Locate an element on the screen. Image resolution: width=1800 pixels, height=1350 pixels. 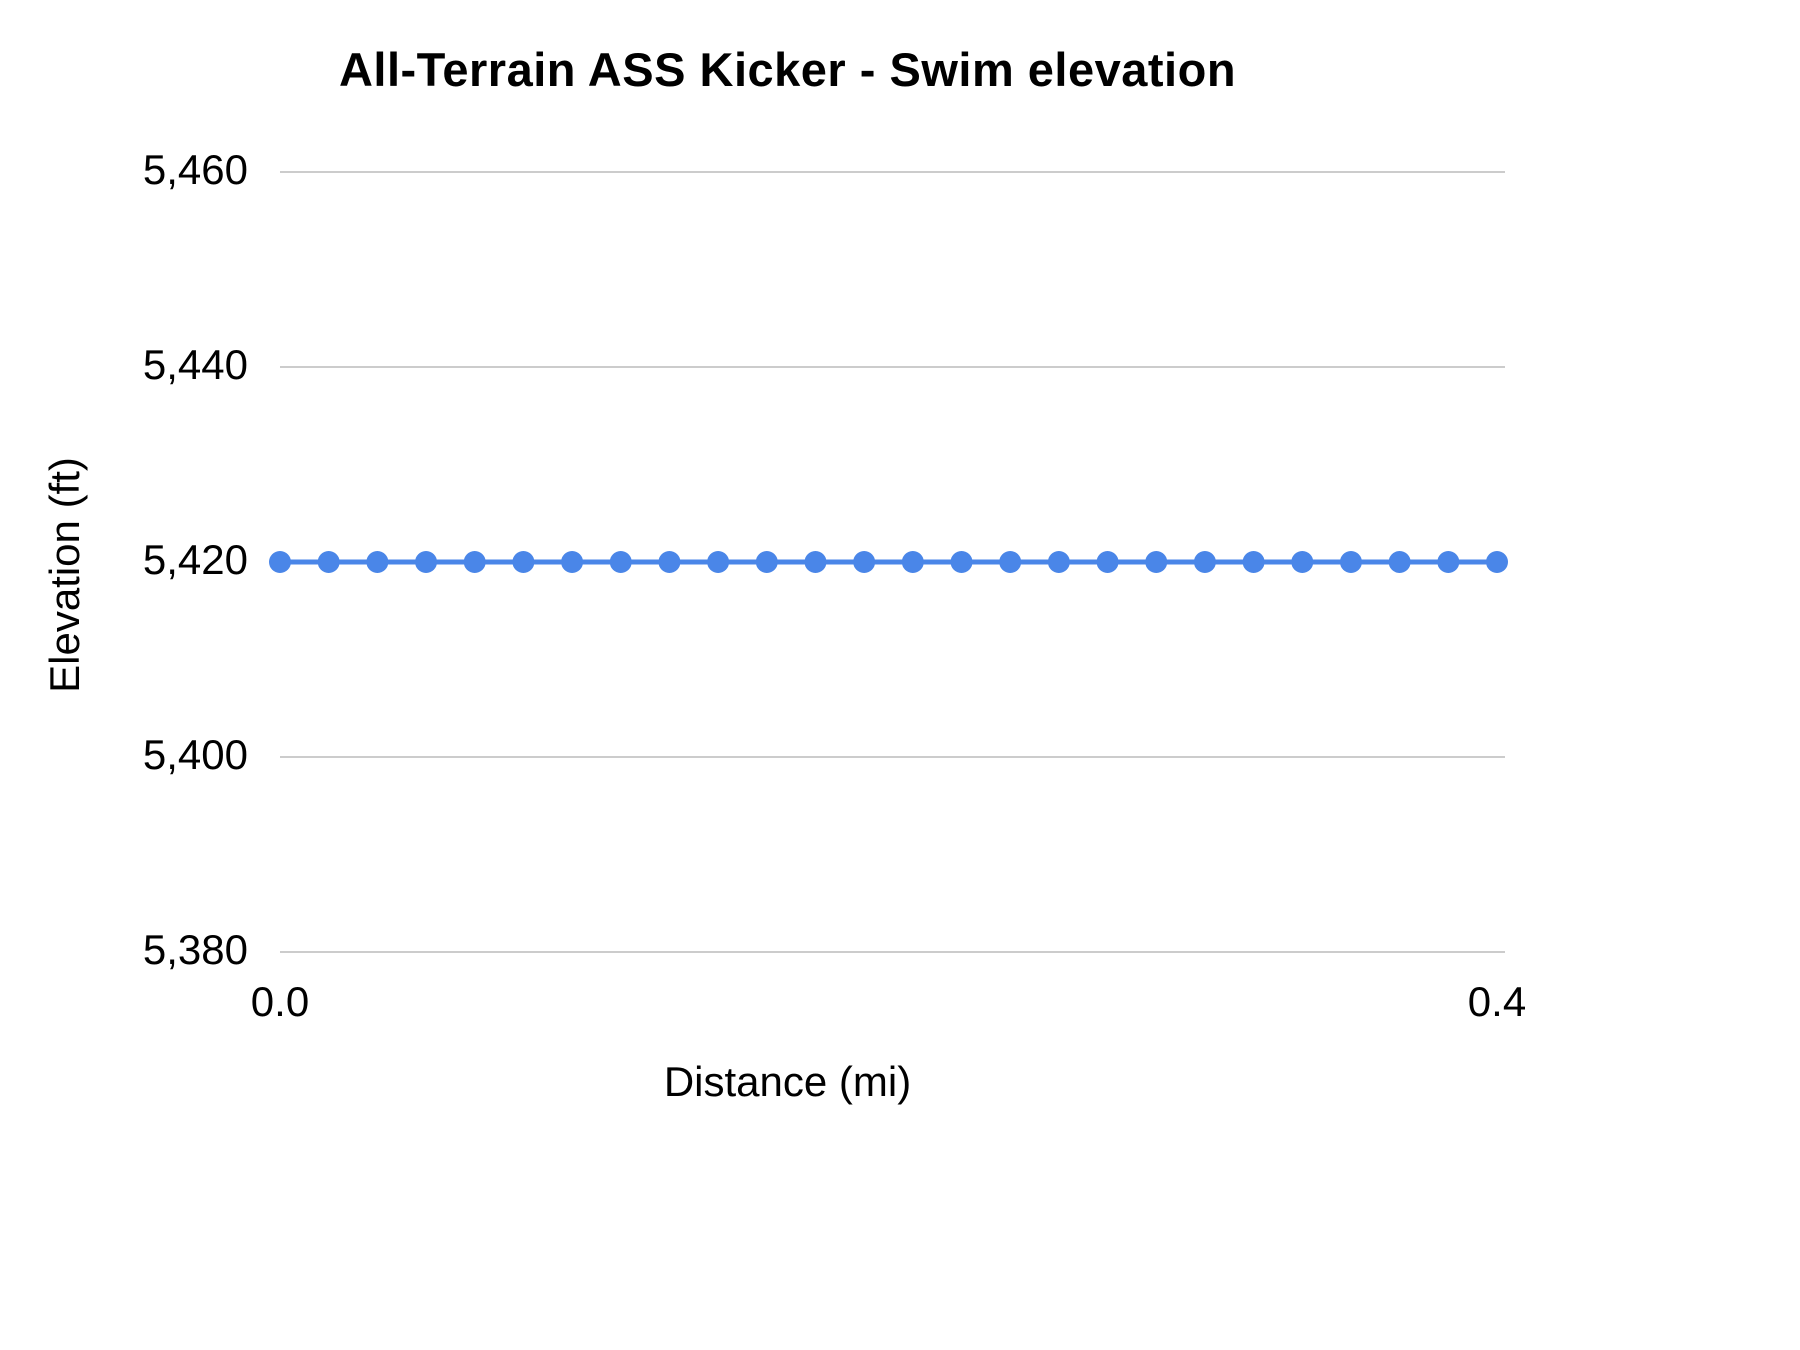
x-axis-title: Distance (mi) is located at coordinates (787, 1081).